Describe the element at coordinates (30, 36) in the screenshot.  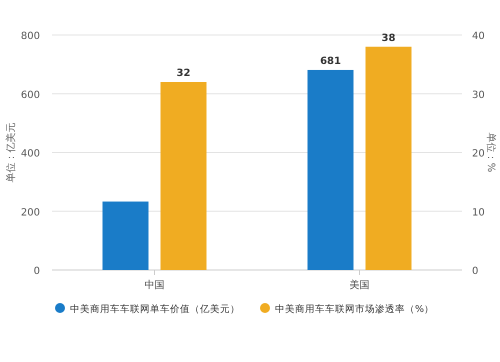
I see `y-tick-label: 800` at that location.